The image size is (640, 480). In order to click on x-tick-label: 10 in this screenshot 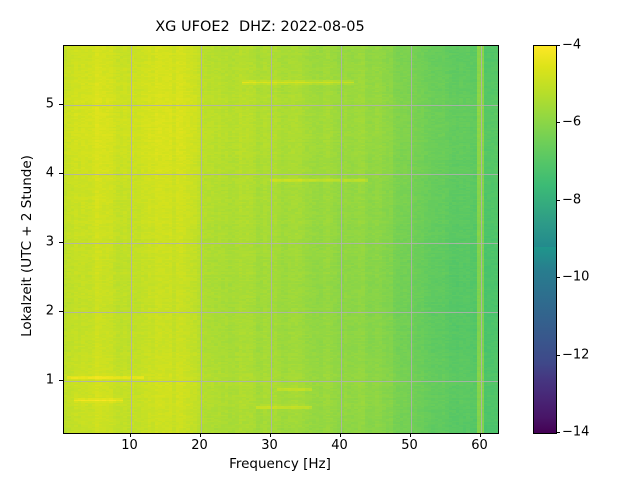, I will do `click(129, 445)`.